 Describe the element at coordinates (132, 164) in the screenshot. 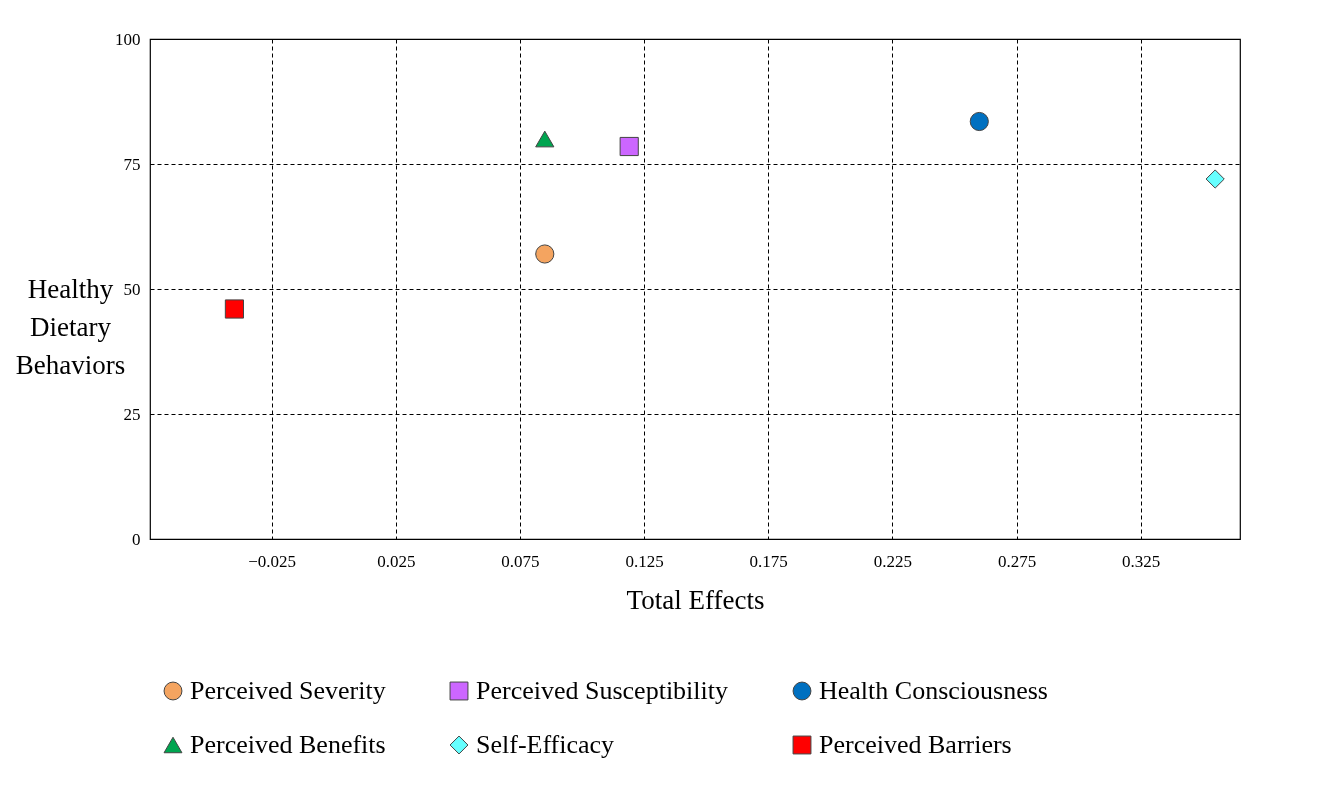

I see `y-tick-label: 75` at that location.